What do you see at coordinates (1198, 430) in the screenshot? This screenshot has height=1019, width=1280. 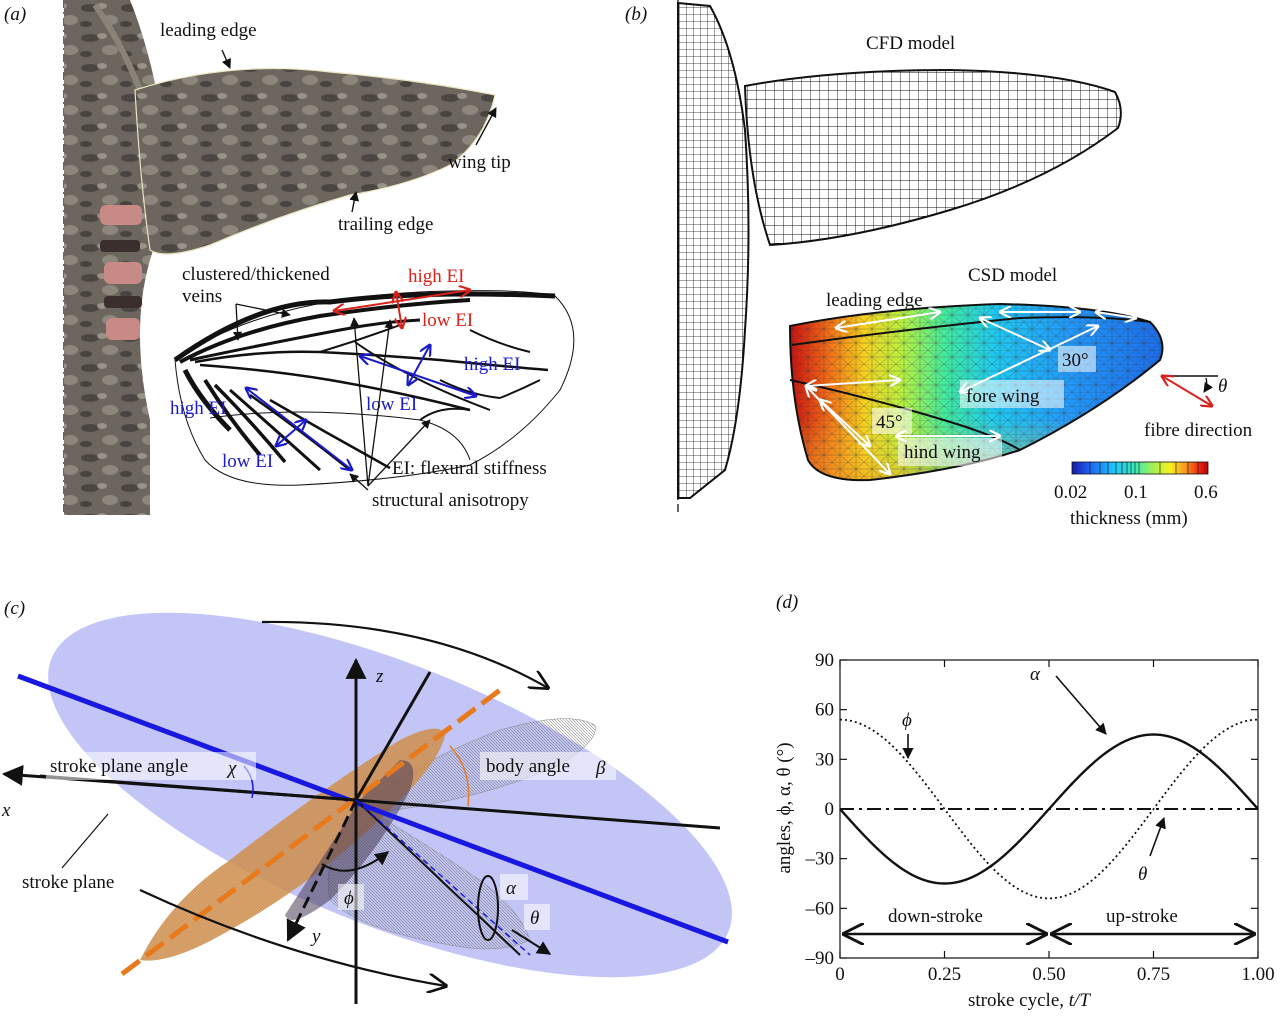 I see `label-fibre-direction: fibre direction` at bounding box center [1198, 430].